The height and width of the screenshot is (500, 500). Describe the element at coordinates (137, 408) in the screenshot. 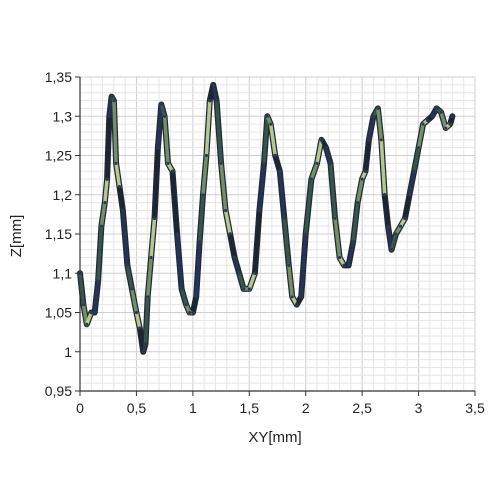

I see `x-tick-label: 0,5` at that location.